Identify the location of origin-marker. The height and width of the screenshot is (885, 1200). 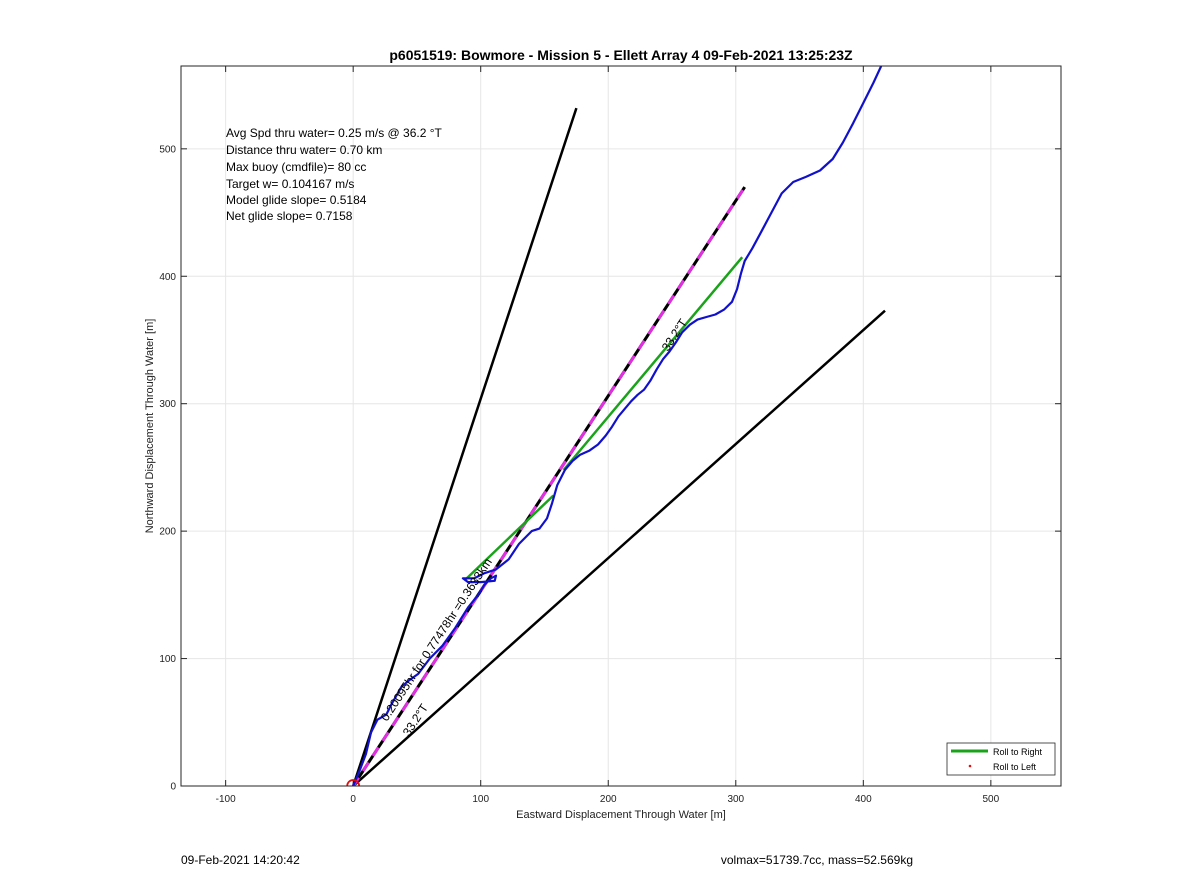
(353, 782).